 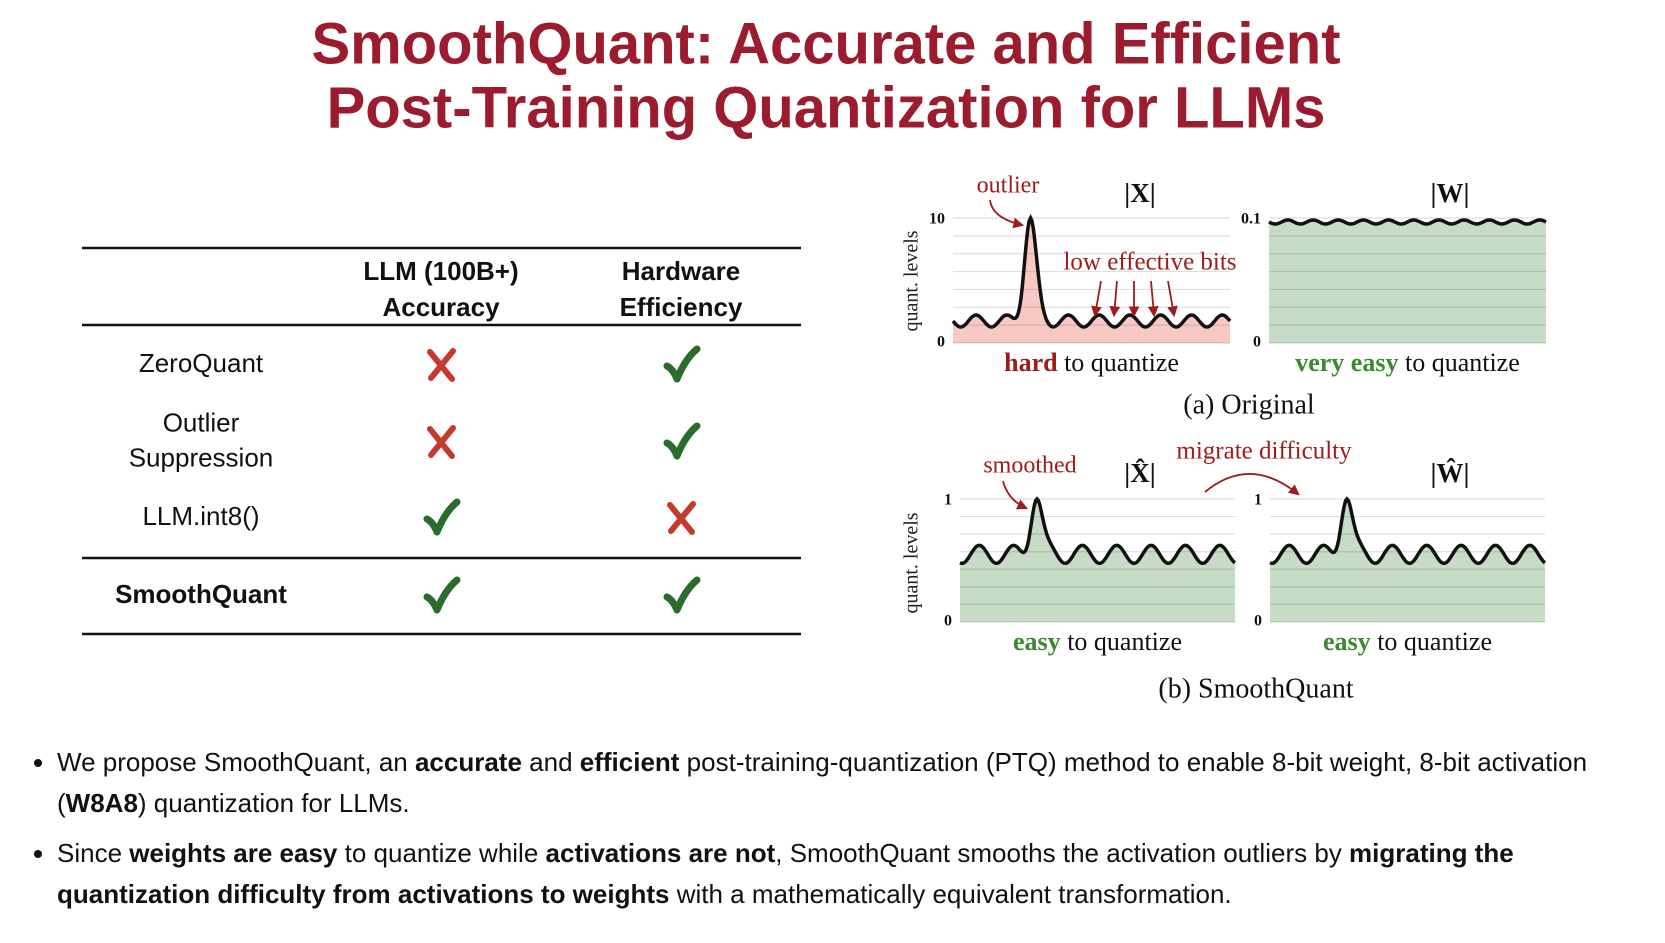 What do you see at coordinates (1029, 466) in the screenshot?
I see `callout: smoothed` at bounding box center [1029, 466].